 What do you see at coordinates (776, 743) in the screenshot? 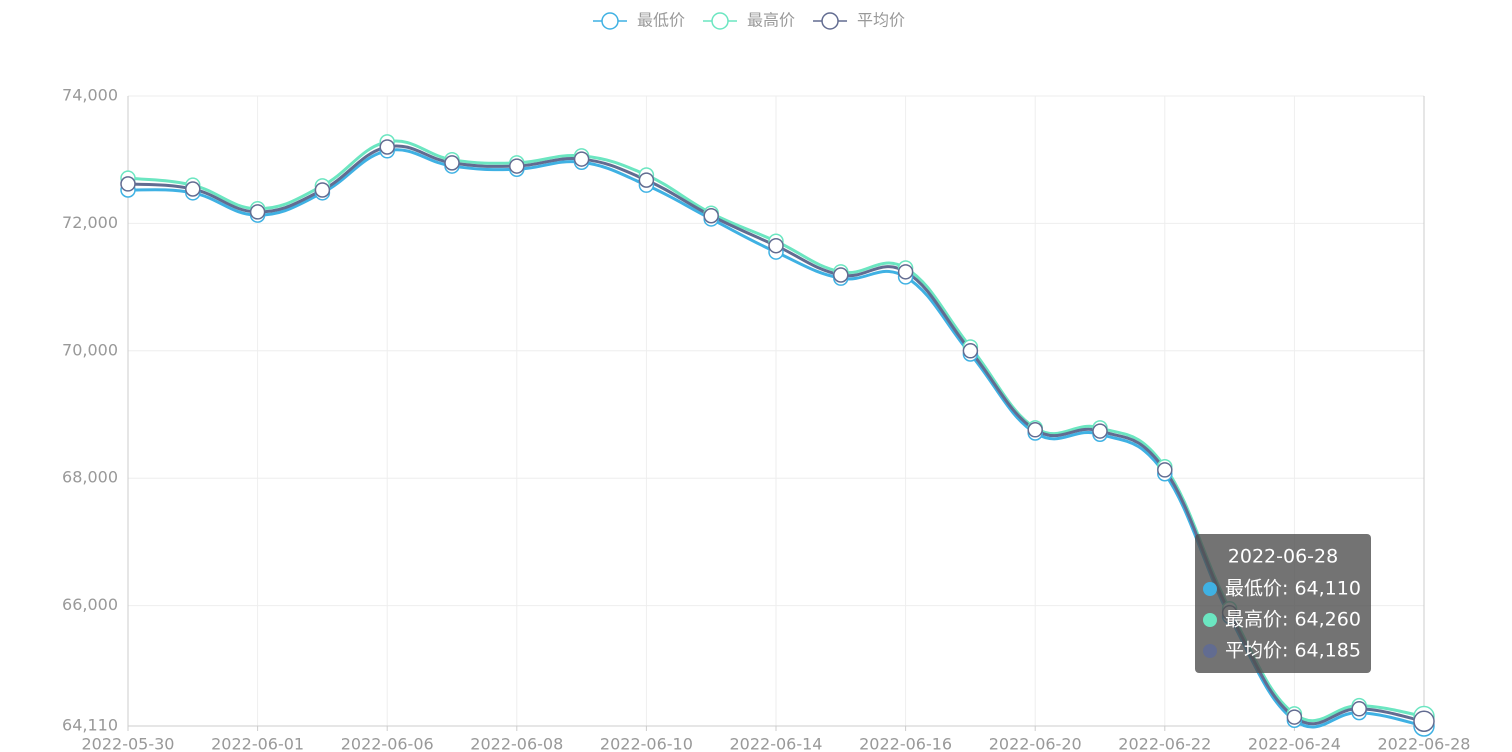
I see `x-tick-label: 2022-06-14` at bounding box center [776, 743].